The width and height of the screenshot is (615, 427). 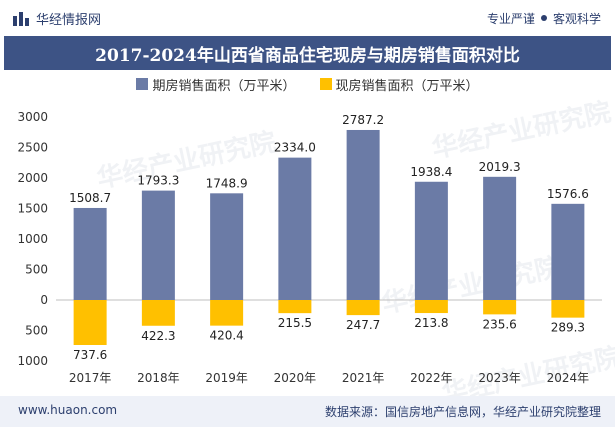 I want to click on legend-swatch-spot, so click(x=325, y=84).